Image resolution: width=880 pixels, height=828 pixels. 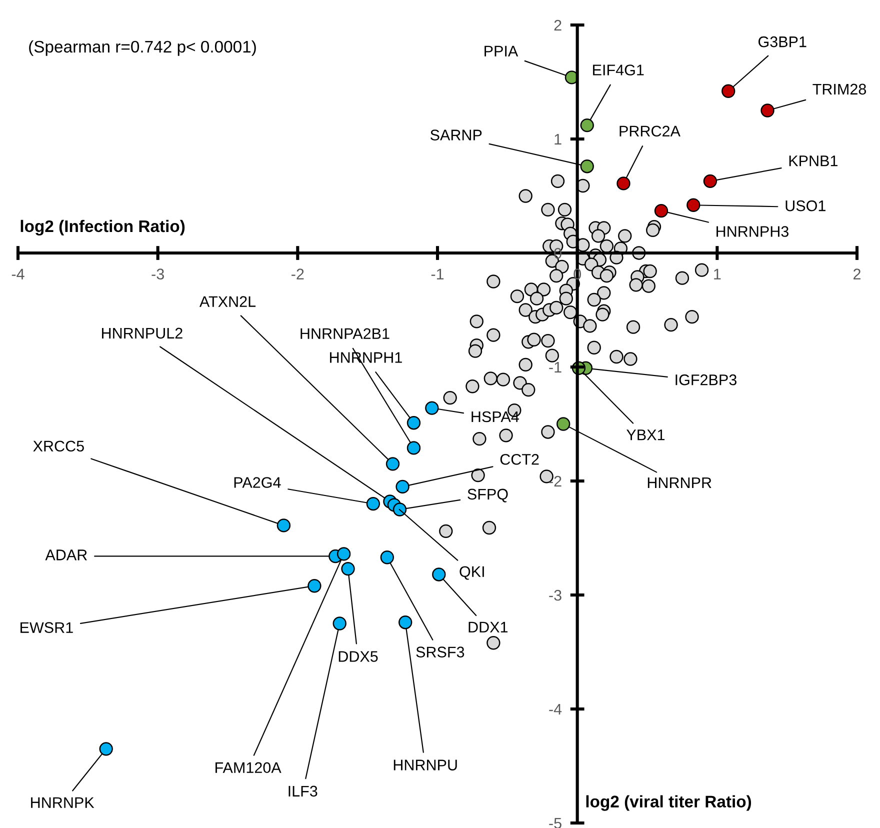 I want to click on annotation: PPIA, so click(x=501, y=51).